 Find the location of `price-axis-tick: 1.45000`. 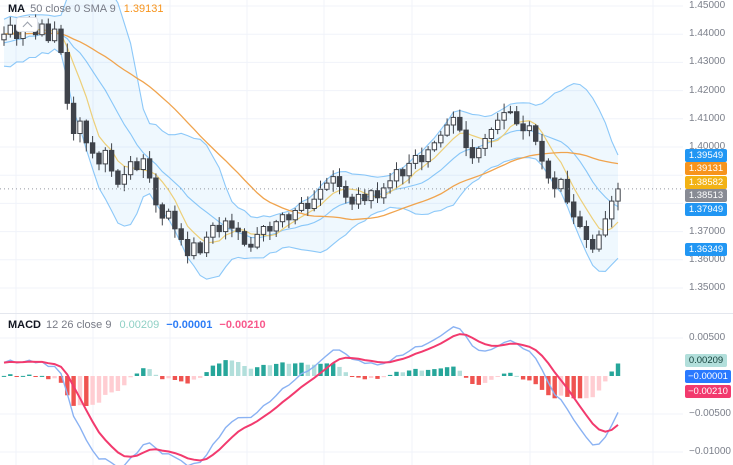

price-axis-tick: 1.45000 is located at coordinates (707, 5).